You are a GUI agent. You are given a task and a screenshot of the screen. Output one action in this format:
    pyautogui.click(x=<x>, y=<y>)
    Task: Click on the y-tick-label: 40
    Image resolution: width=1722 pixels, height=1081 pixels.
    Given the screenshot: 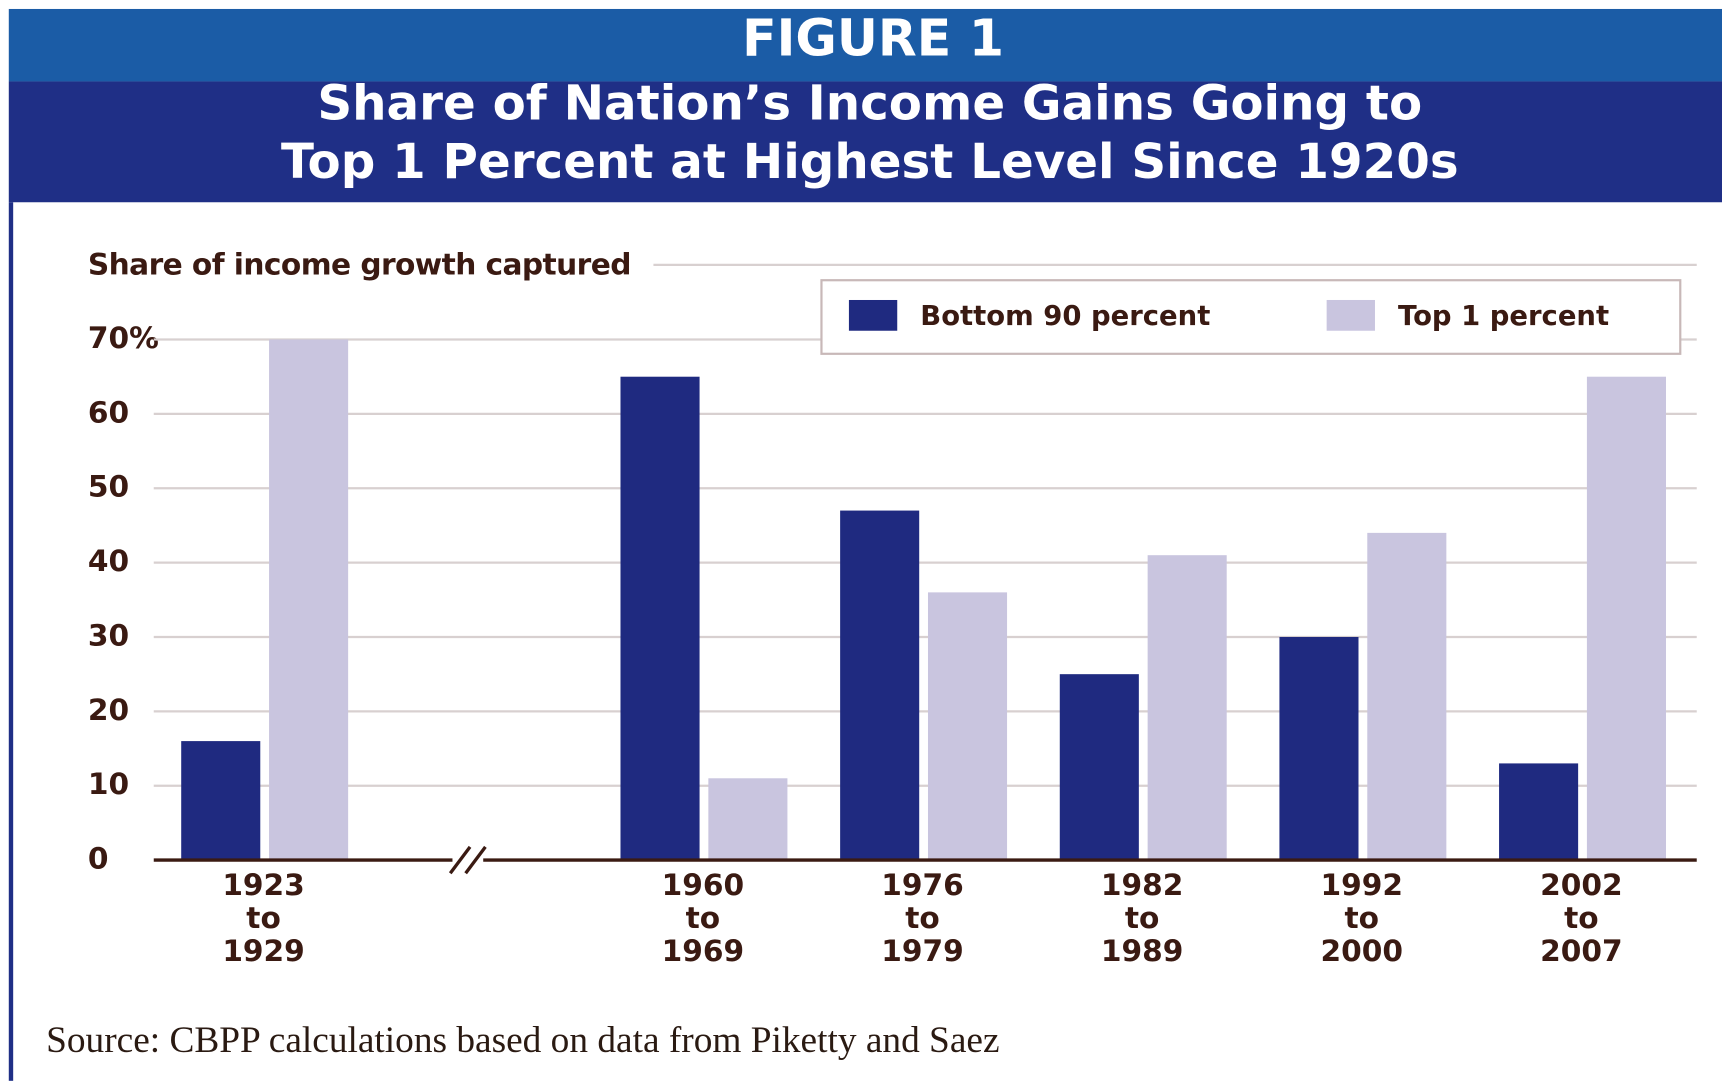 What is the action you would take?
    pyautogui.click(x=108, y=560)
    